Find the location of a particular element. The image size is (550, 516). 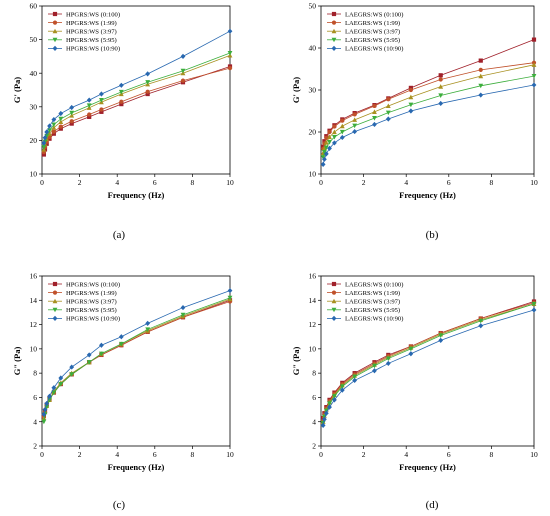

y-tick-label: 40 is located at coordinates (313, 48).